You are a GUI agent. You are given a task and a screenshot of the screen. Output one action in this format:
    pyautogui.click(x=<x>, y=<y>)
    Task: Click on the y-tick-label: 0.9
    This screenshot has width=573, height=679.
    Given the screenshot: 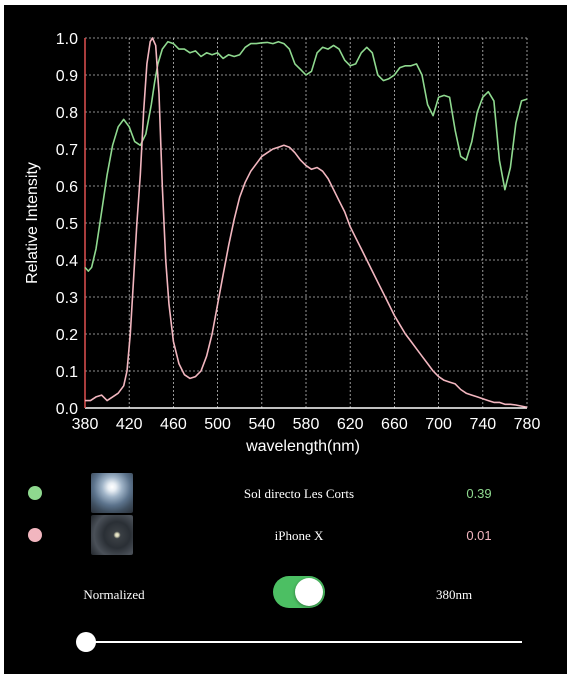 What is the action you would take?
    pyautogui.click(x=67, y=76)
    